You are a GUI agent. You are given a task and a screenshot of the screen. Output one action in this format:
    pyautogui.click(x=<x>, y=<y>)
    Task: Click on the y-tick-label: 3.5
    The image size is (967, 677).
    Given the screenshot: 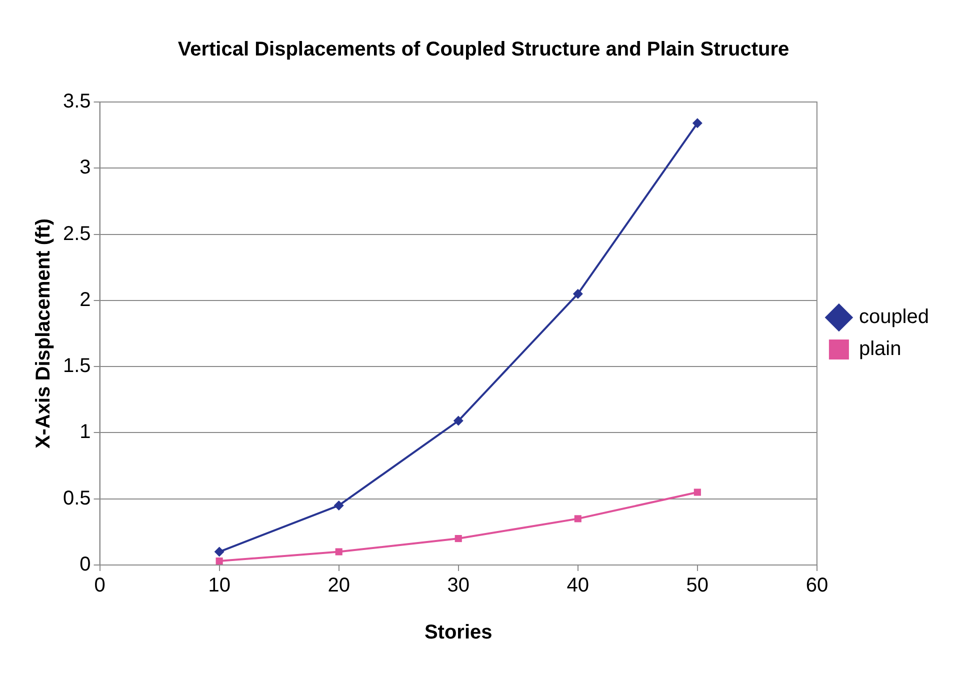 What is the action you would take?
    pyautogui.click(x=76, y=101)
    